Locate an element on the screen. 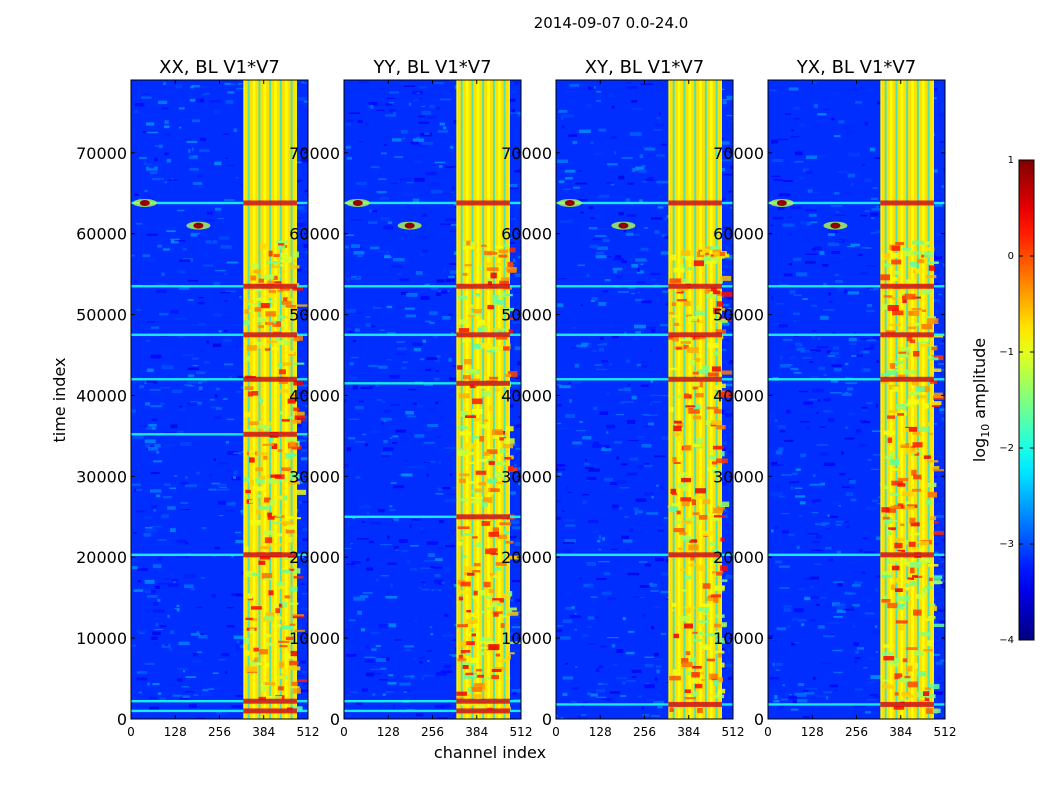  colorbar-tick-label: 0 is located at coordinates (1011, 256).